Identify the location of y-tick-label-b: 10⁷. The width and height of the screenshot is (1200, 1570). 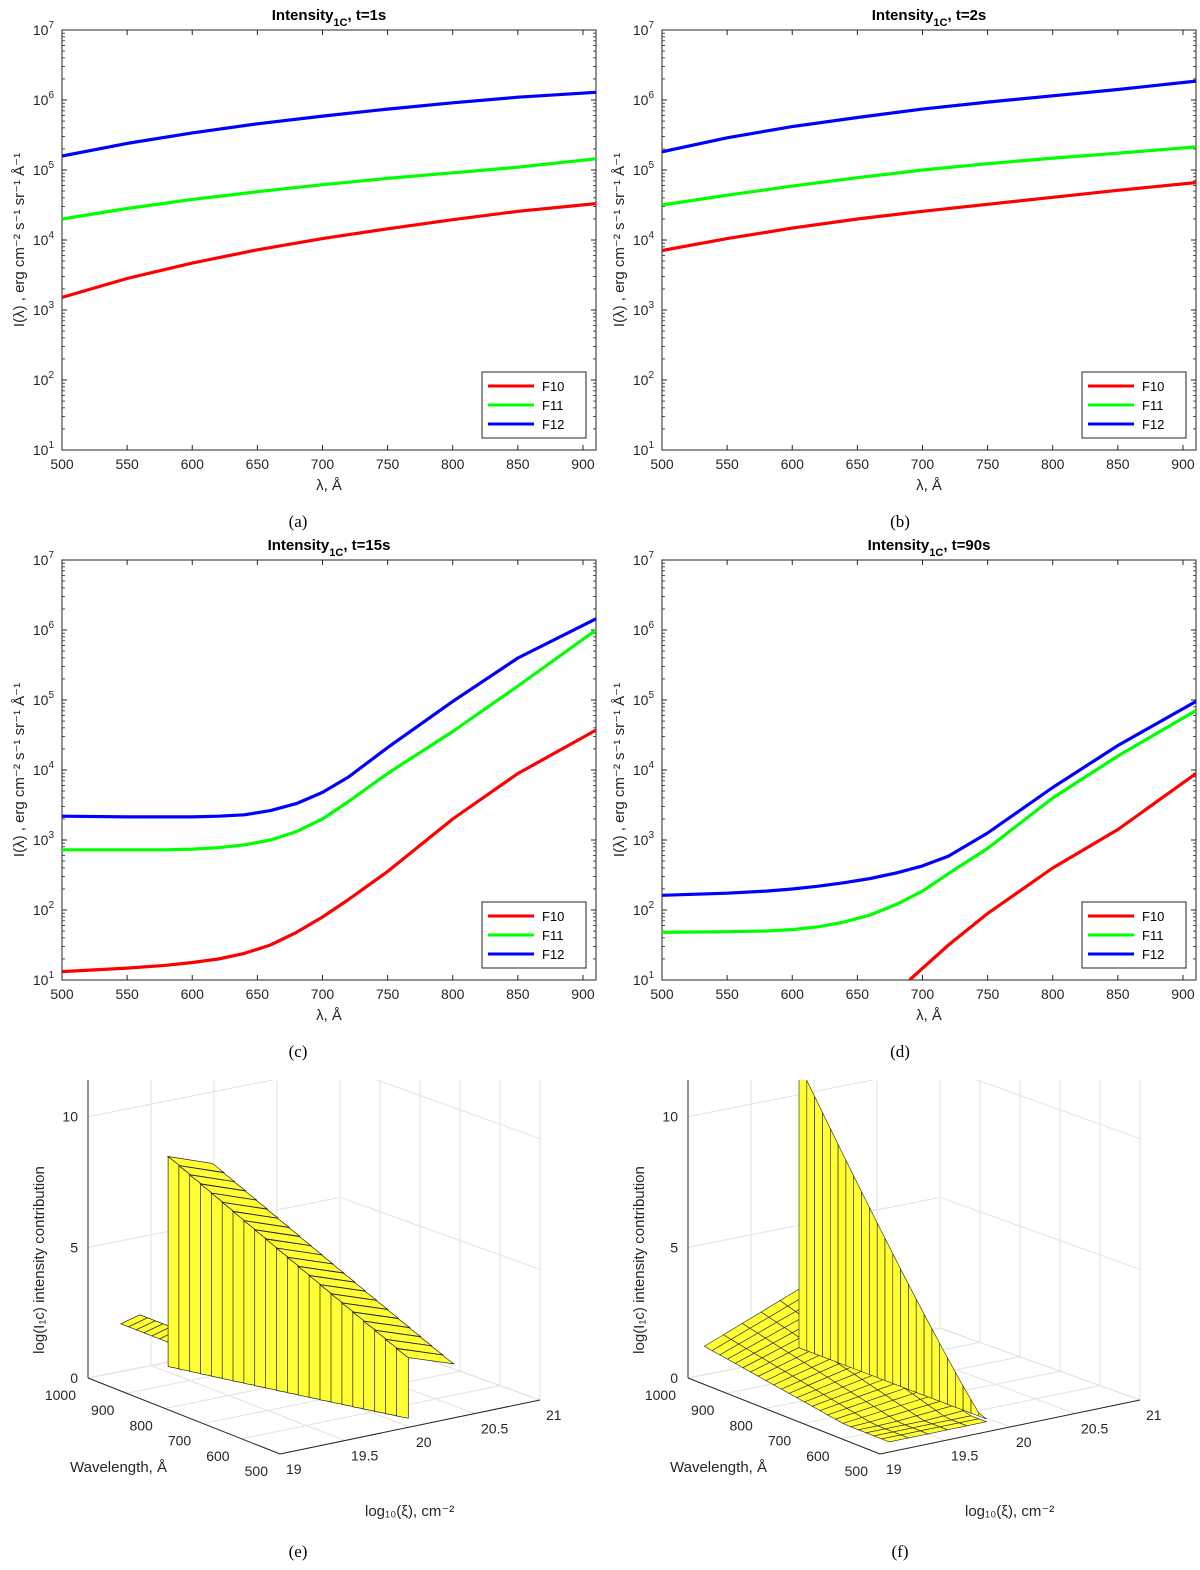
(644, 29).